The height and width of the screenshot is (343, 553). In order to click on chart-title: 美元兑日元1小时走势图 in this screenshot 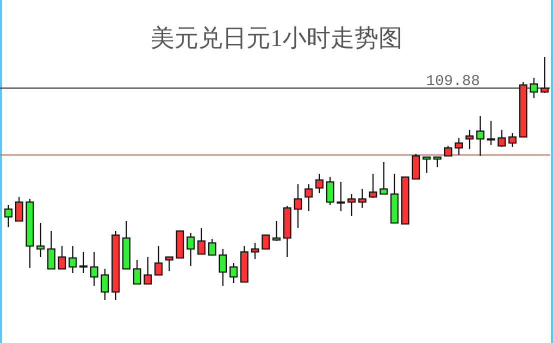, I will do `click(276, 38)`.